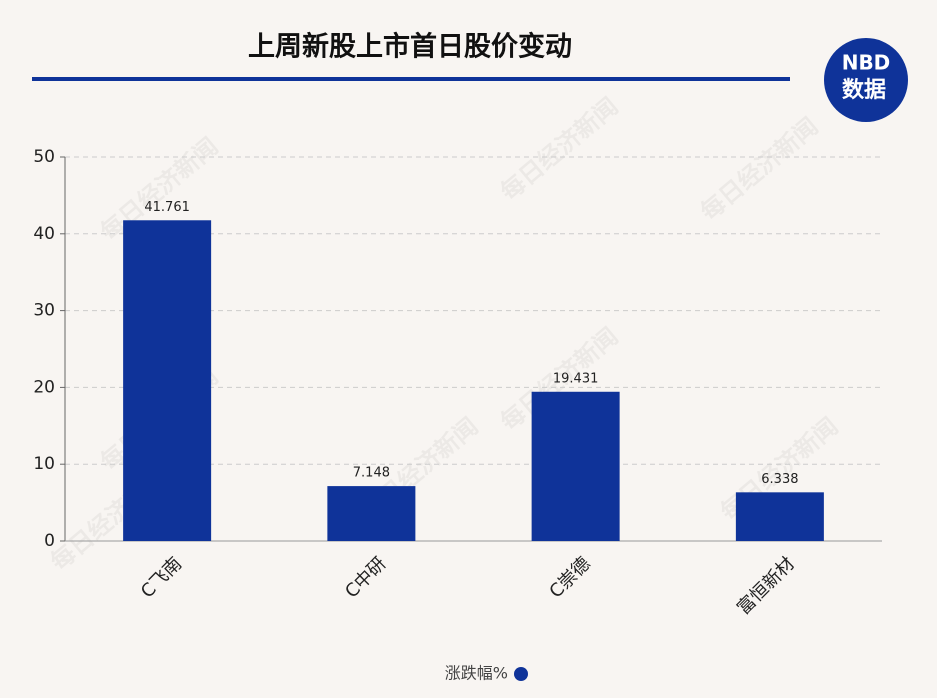 The width and height of the screenshot is (937, 698). Describe the element at coordinates (476, 673) in the screenshot. I see `legend-label: 涨跌幅%` at that location.